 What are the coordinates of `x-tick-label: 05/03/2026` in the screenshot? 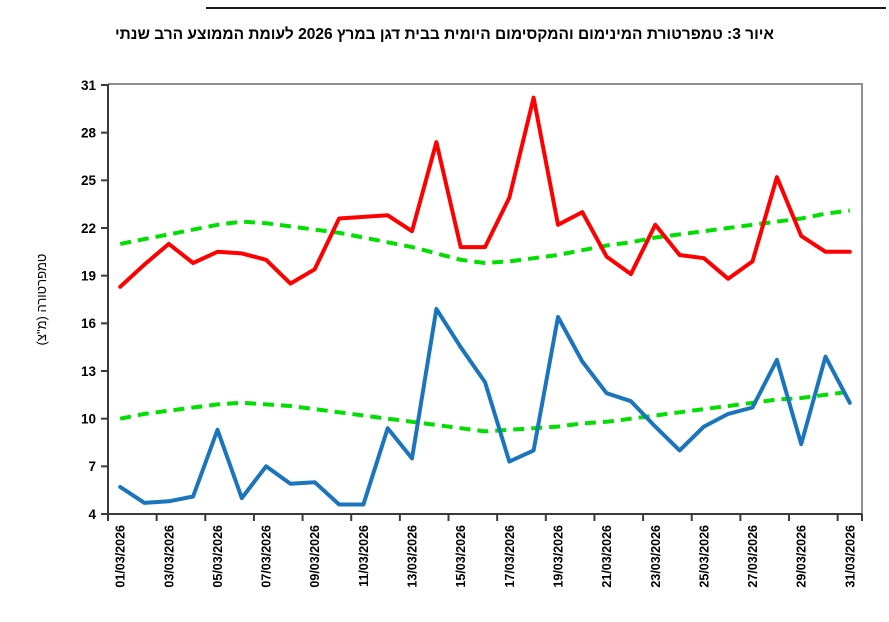 It's located at (218, 556).